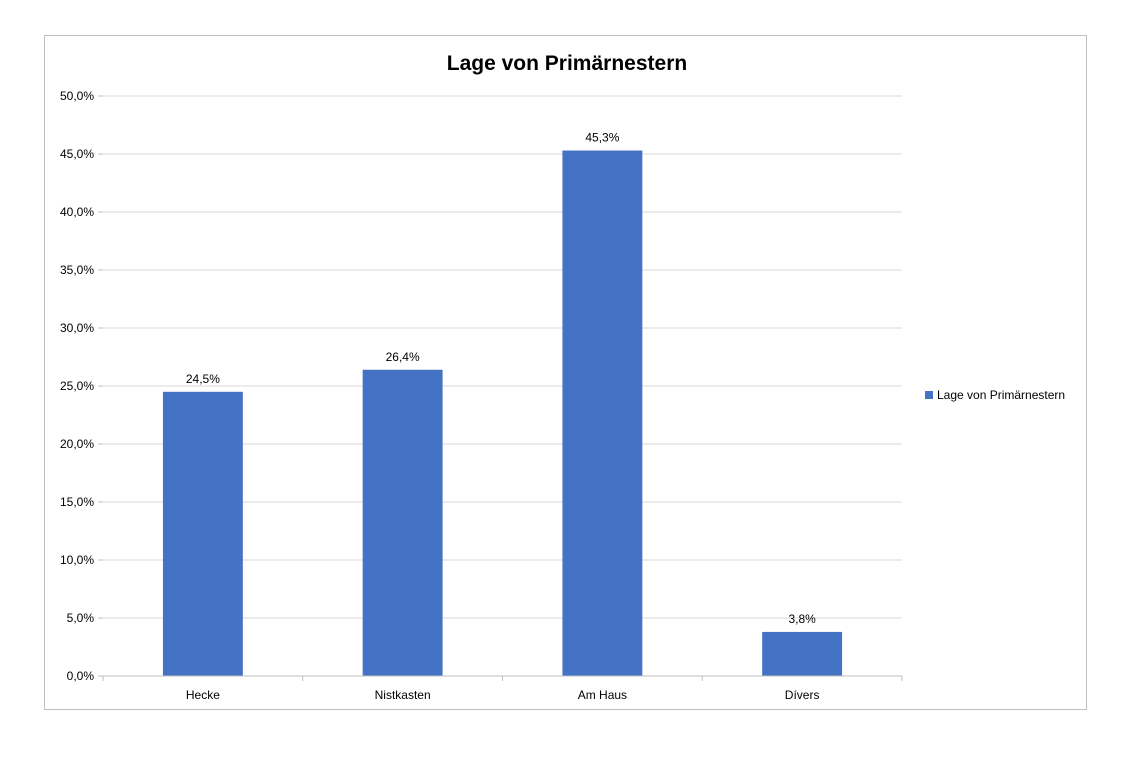 The height and width of the screenshot is (757, 1135). What do you see at coordinates (802, 619) in the screenshot?
I see `data-label: 3,8%` at bounding box center [802, 619].